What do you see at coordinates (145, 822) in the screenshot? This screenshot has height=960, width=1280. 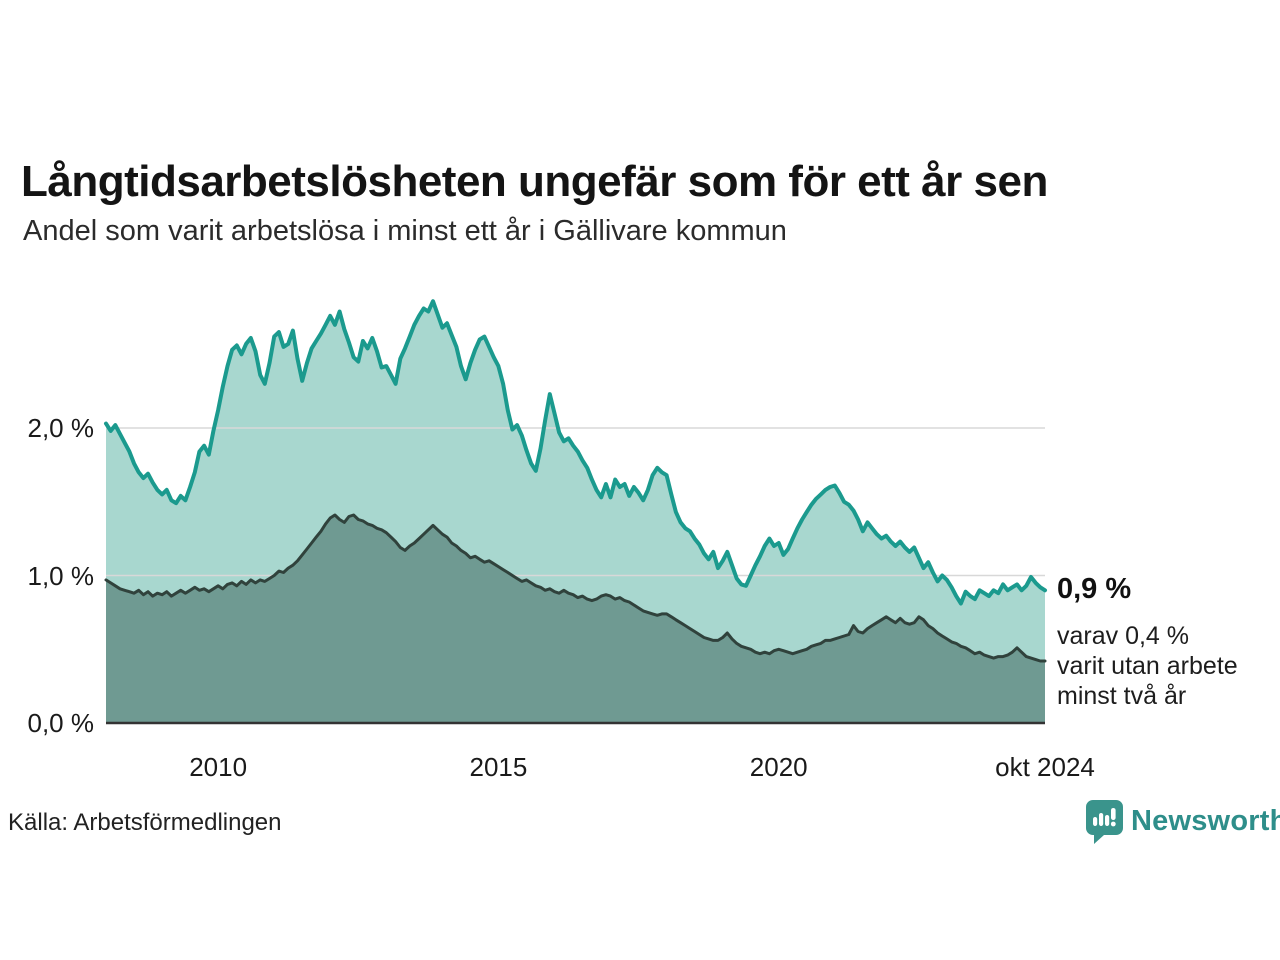 I see `source-note: Källa: Arbetsförmedlingen` at bounding box center [145, 822].